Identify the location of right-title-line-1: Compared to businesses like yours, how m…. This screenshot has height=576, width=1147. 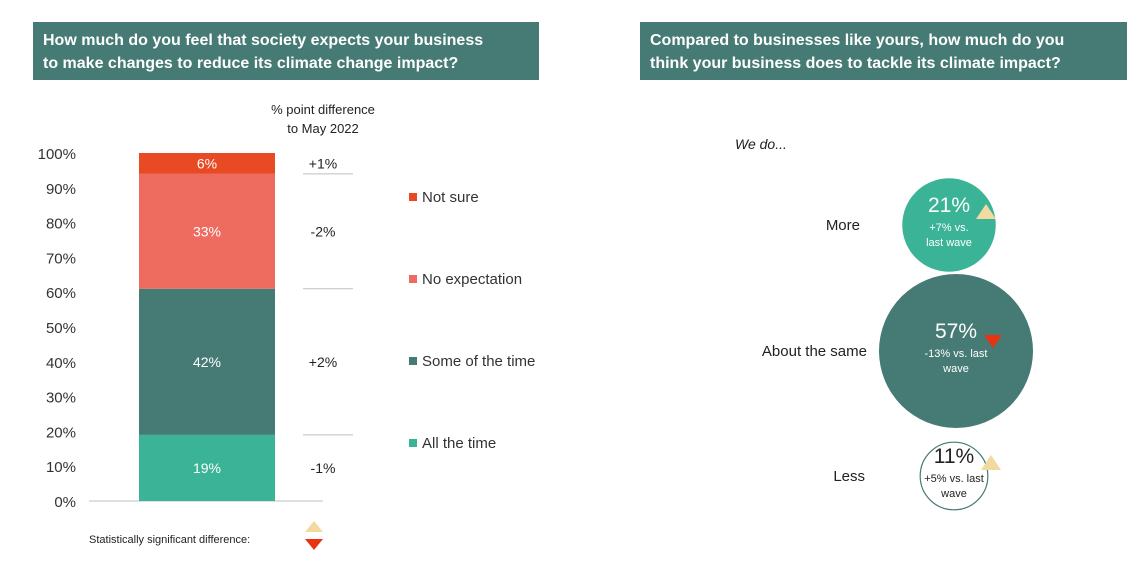
(857, 40).